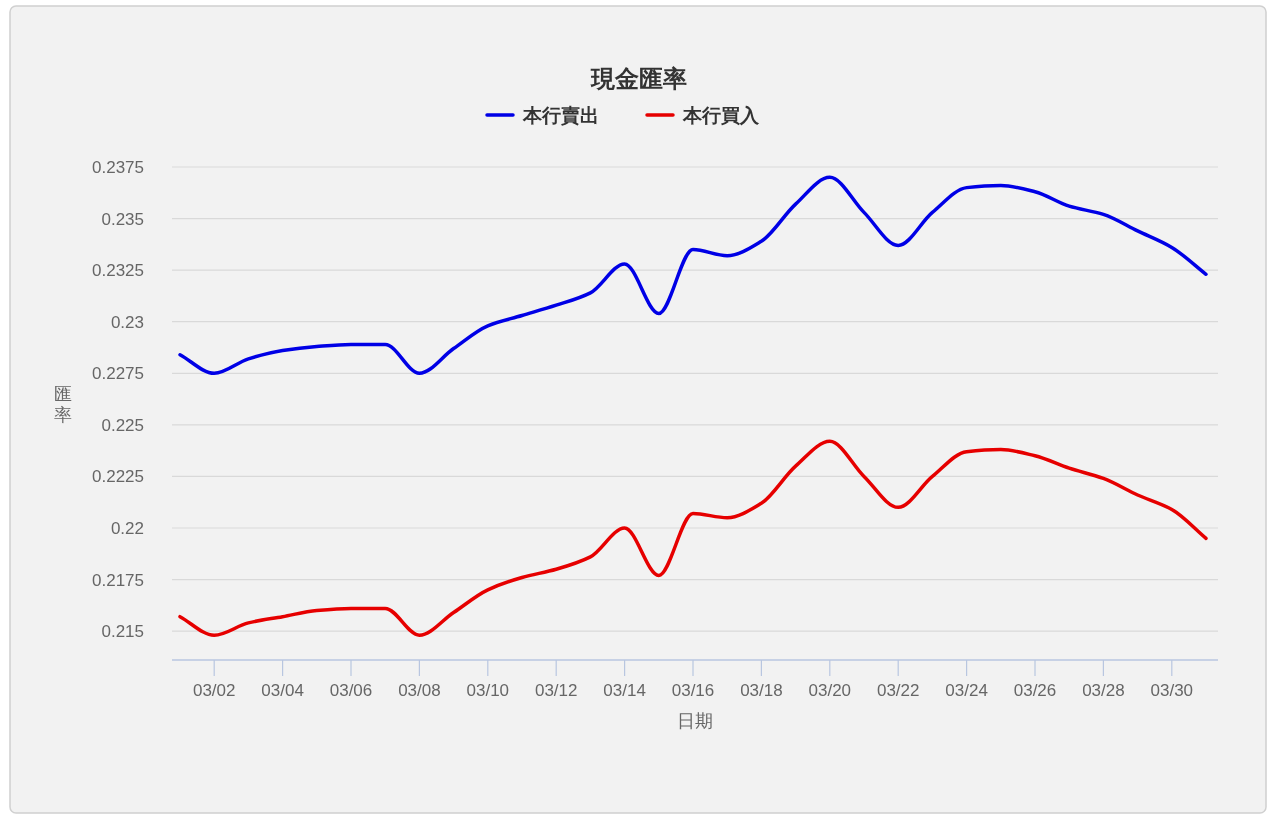 This screenshot has height=820, width=1278. Describe the element at coordinates (127, 322) in the screenshot. I see `y-tick-label: 0.23` at that location.